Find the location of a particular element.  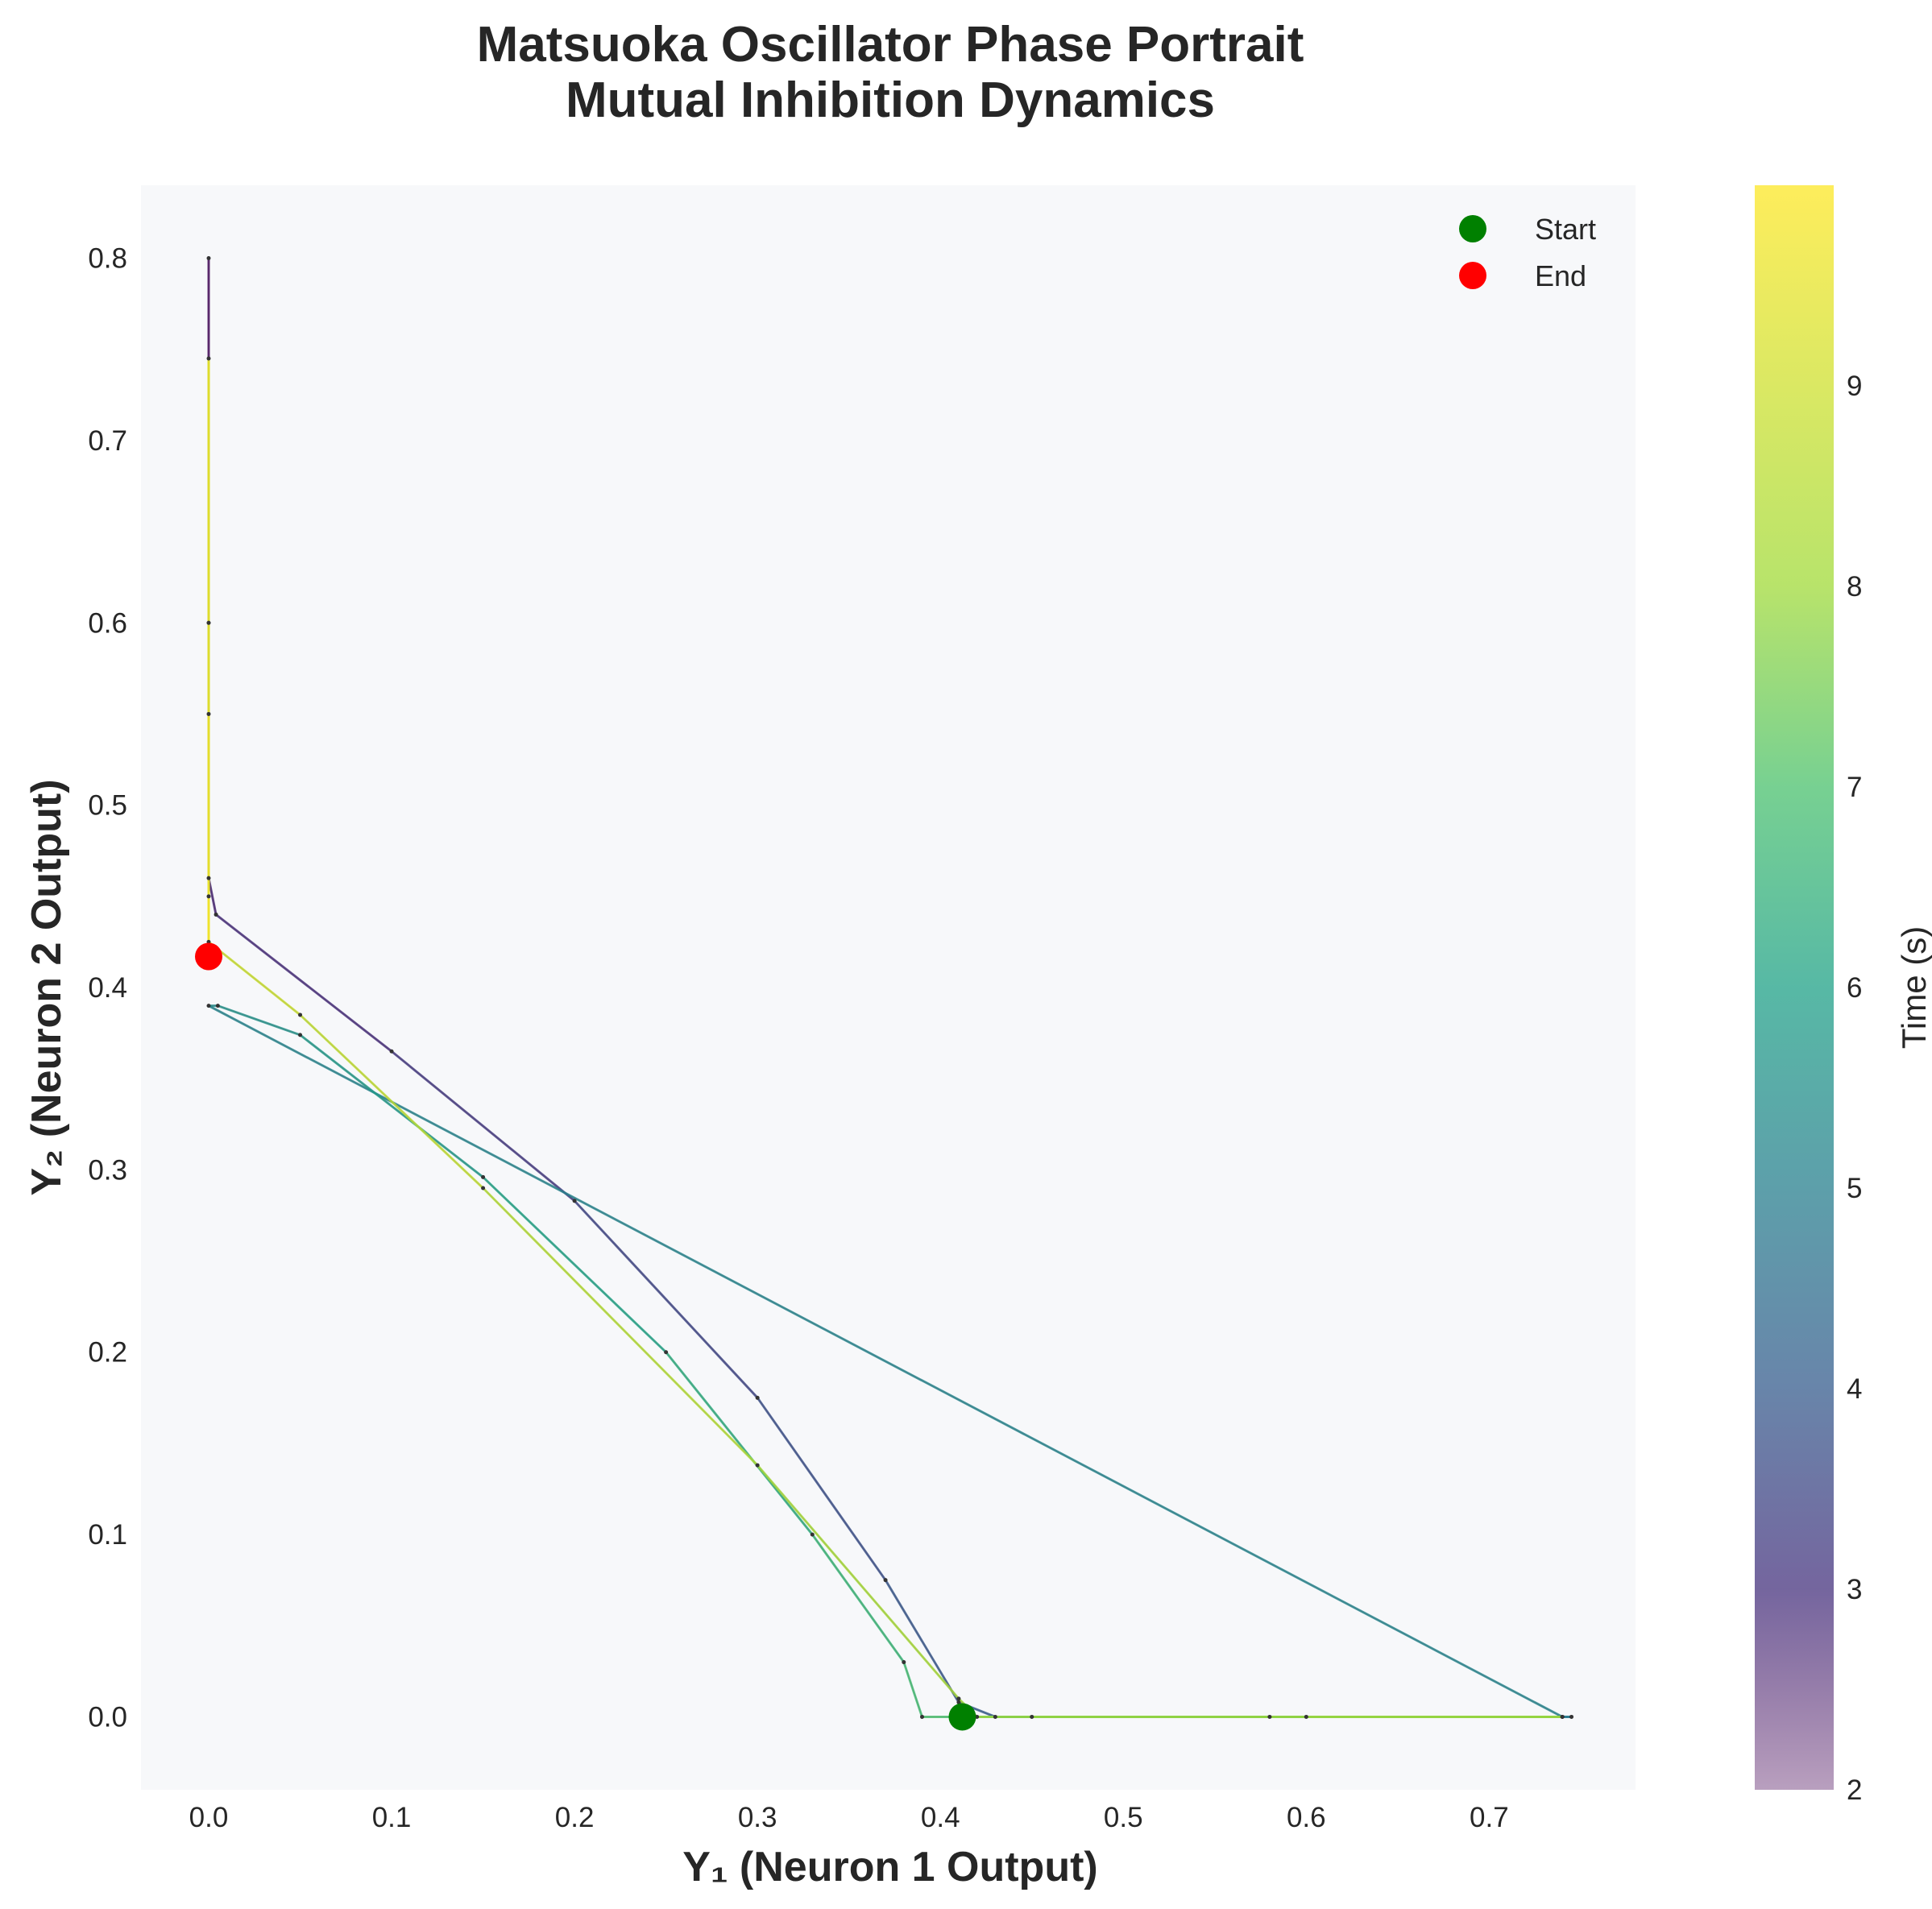

colorbar-tick-label: 3 is located at coordinates (1854, 1589).